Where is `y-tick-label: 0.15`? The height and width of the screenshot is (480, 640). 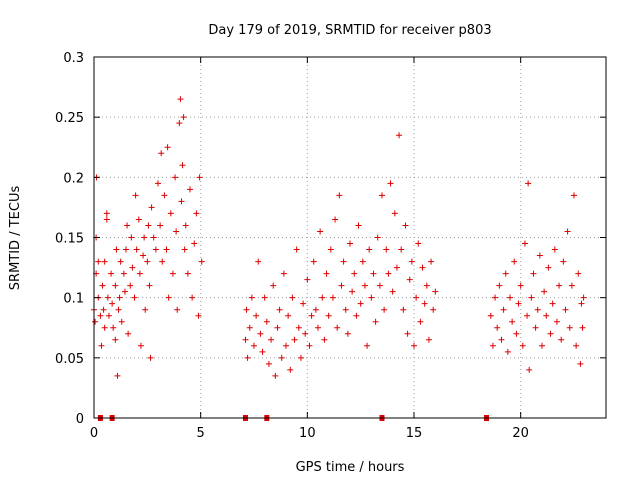 y-tick-label: 0.15 is located at coordinates (69, 239).